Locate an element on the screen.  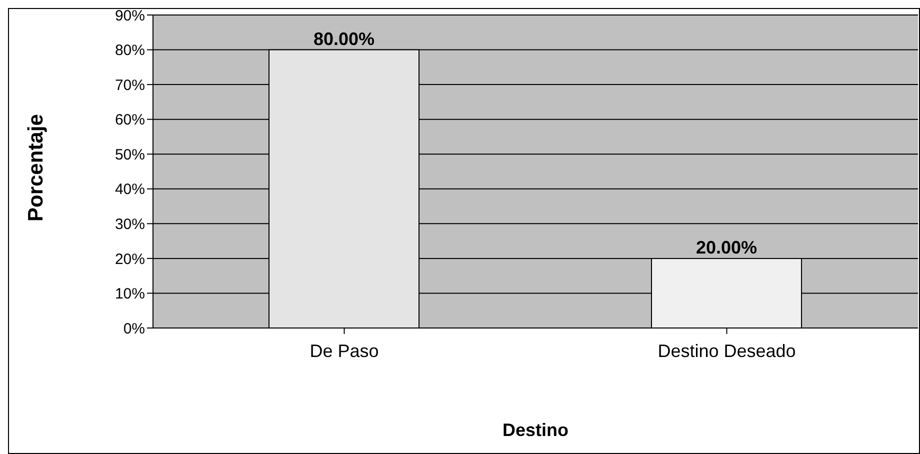
y-tick-label: 90% is located at coordinates (129, 15).